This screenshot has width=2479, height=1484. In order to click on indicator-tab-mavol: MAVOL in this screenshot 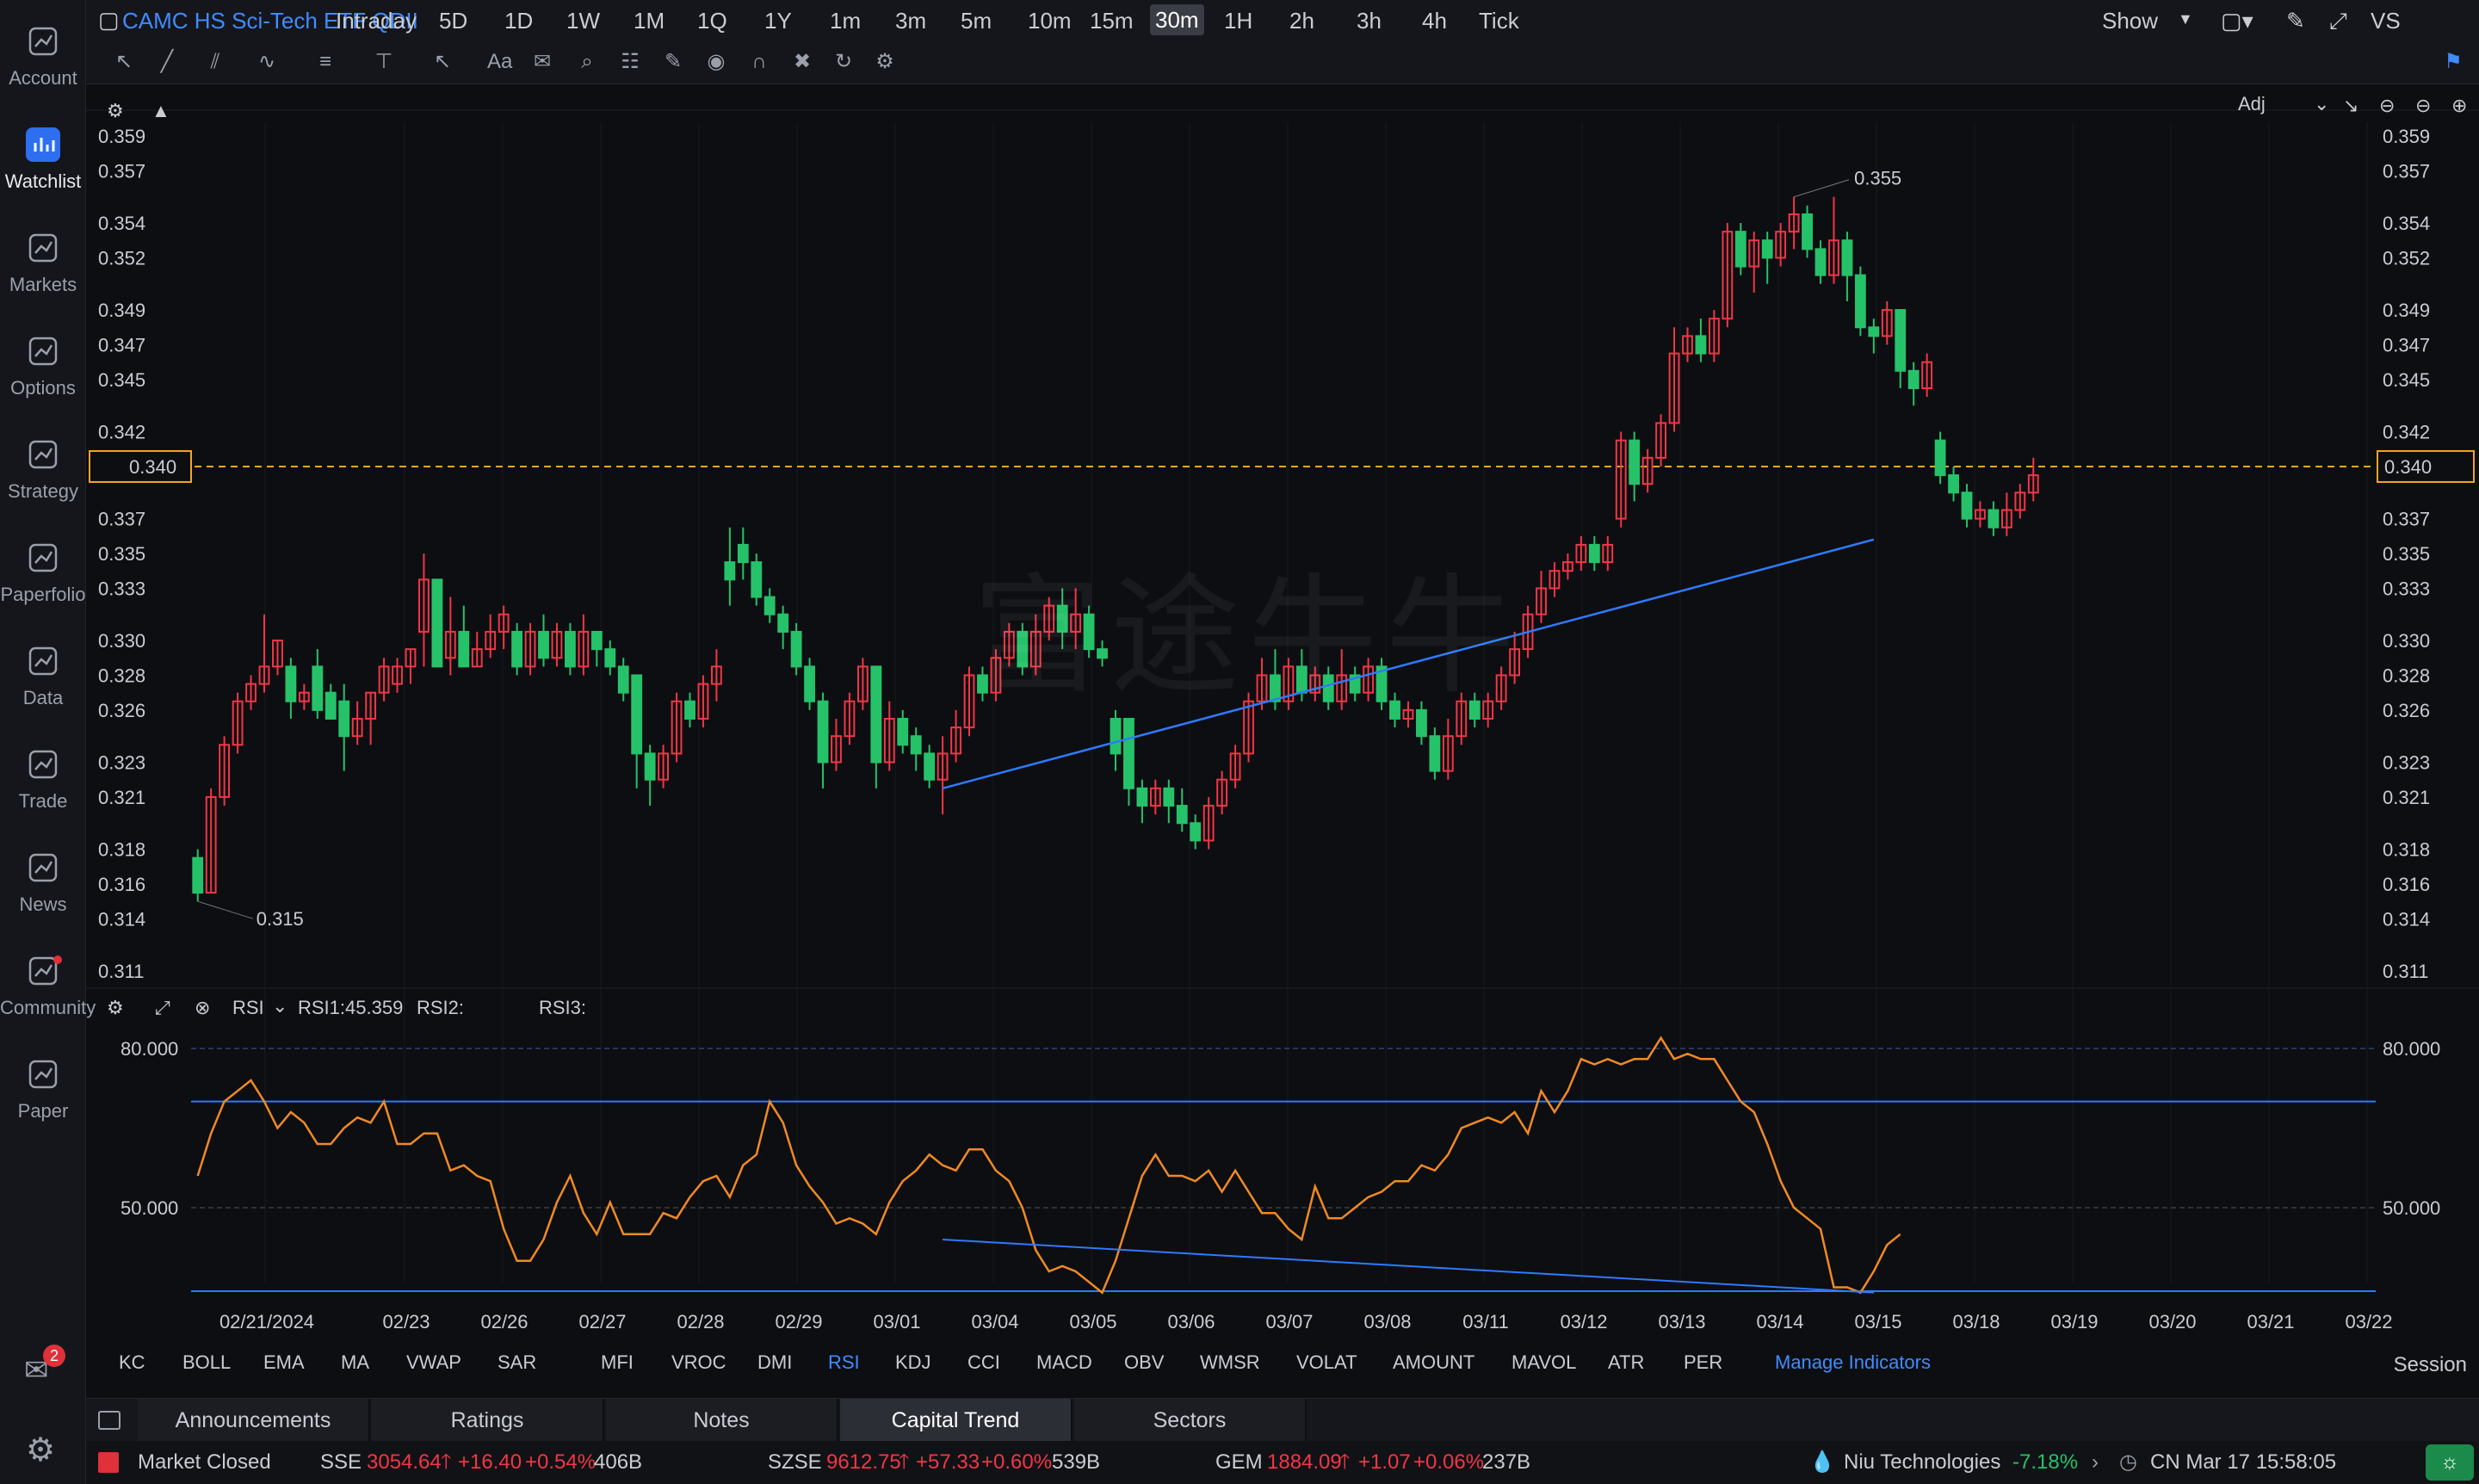, I will do `click(1544, 1362)`.